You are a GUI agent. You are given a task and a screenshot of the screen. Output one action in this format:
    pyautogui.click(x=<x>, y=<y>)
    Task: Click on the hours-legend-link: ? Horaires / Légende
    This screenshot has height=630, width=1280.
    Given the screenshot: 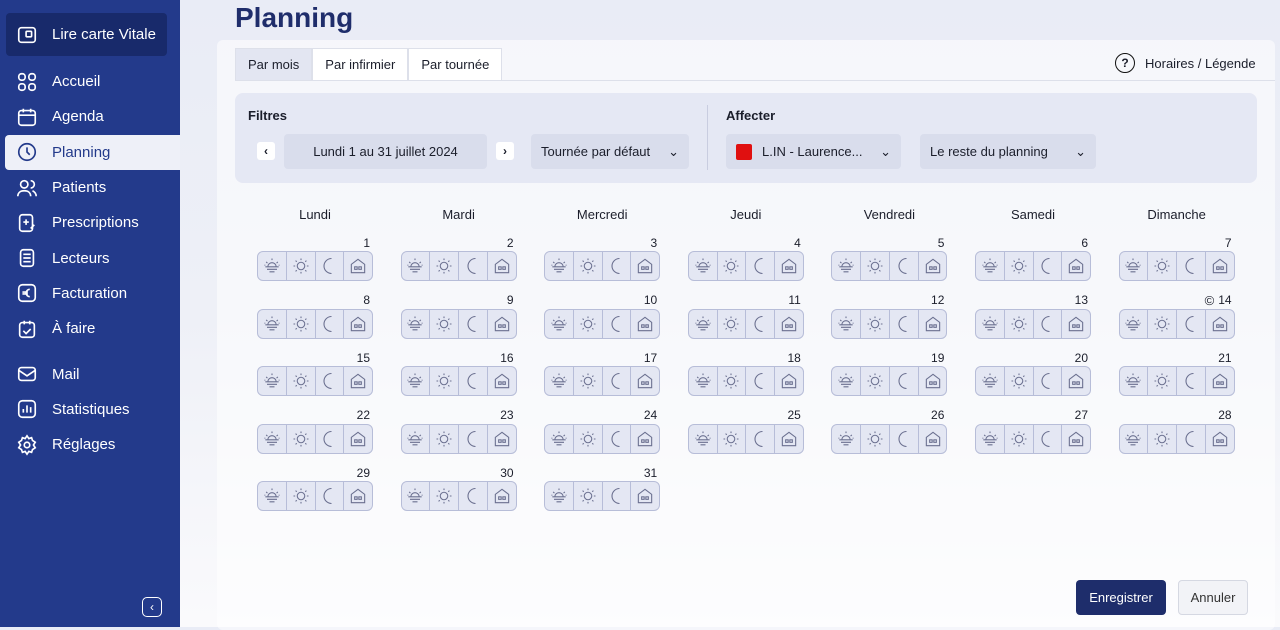 What is the action you would take?
    pyautogui.click(x=1185, y=63)
    